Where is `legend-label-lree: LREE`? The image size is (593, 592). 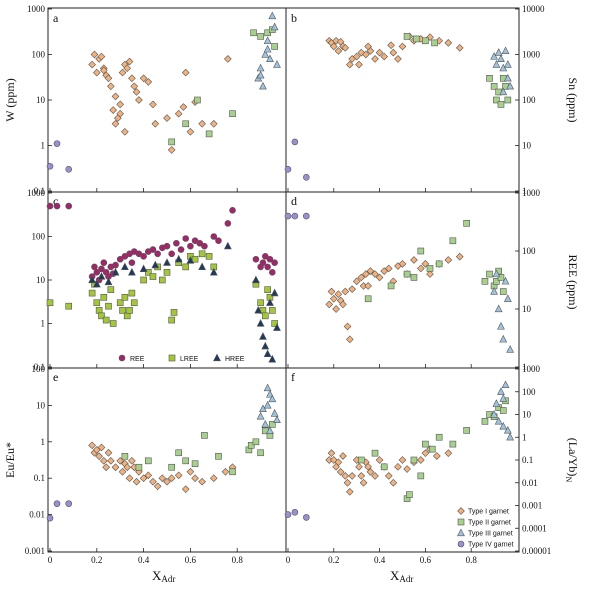 legend-label-lree: LREE is located at coordinates (189, 359).